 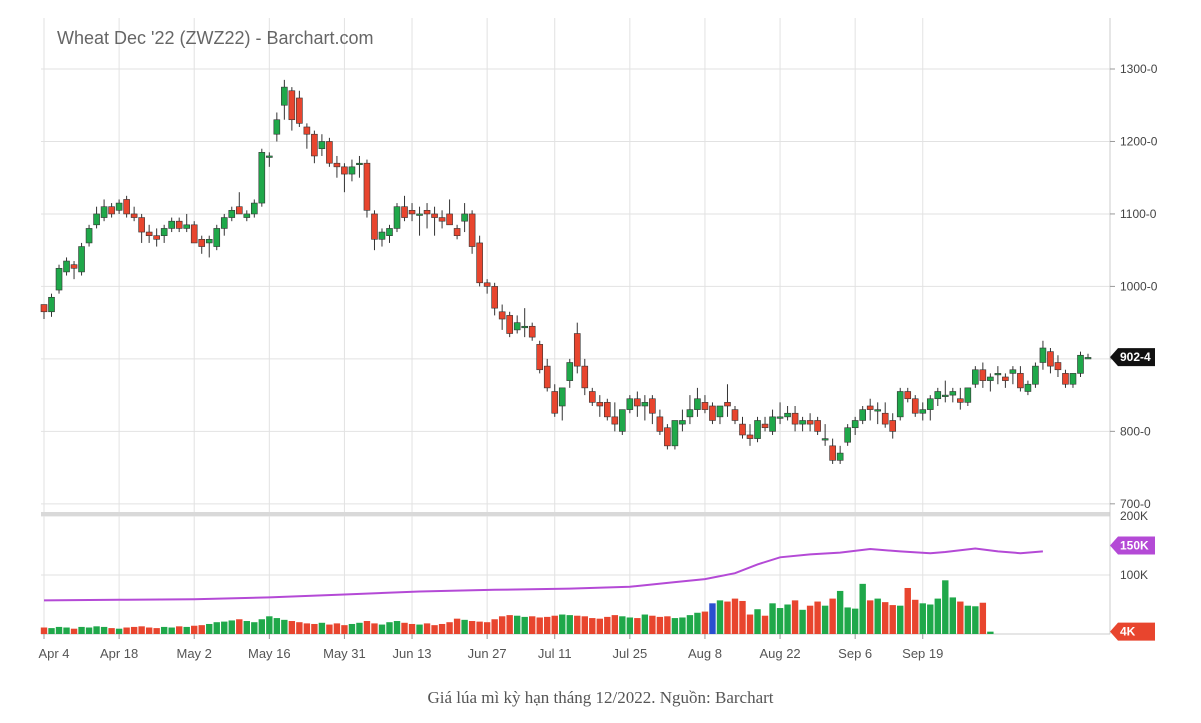 I want to click on last-price-tag-shape, so click(x=1132, y=357).